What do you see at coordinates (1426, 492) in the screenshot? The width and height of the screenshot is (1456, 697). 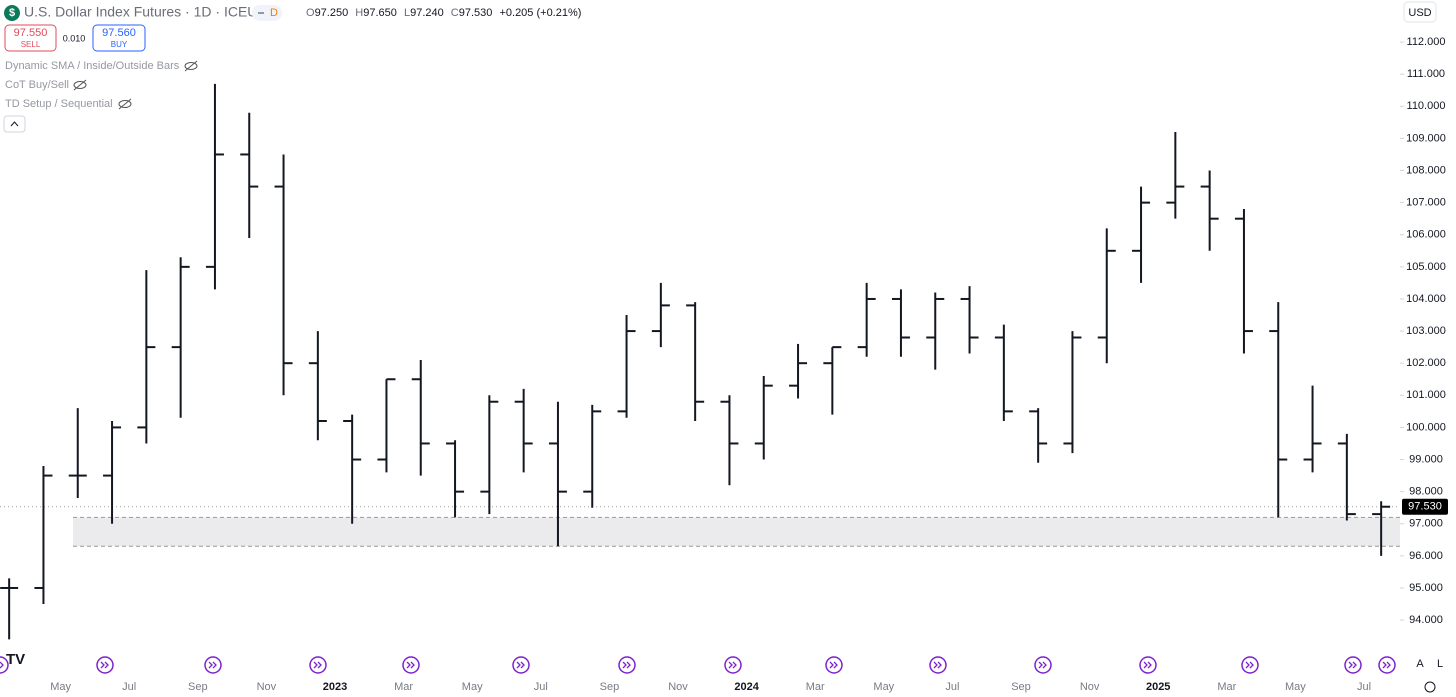 I see `y-tick-label: 98.000` at bounding box center [1426, 492].